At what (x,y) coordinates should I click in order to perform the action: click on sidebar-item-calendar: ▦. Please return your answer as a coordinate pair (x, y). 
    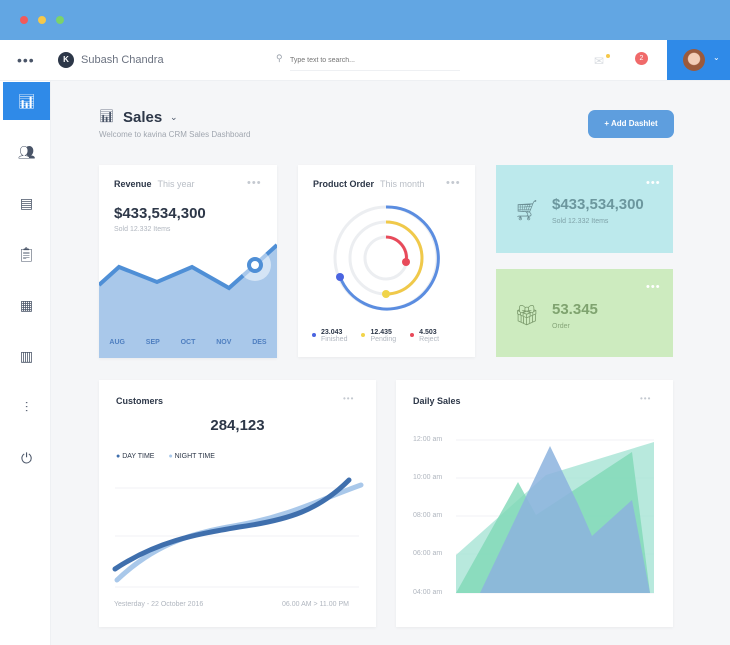
    Looking at the image, I should click on (26, 305).